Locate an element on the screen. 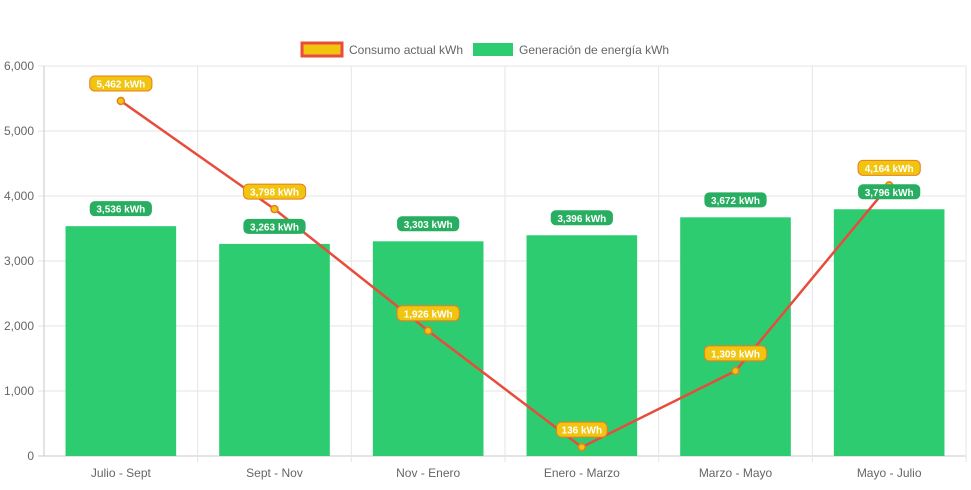 This screenshot has width=971, height=490. x-tick-label: Enero - Marzo is located at coordinates (582, 473).